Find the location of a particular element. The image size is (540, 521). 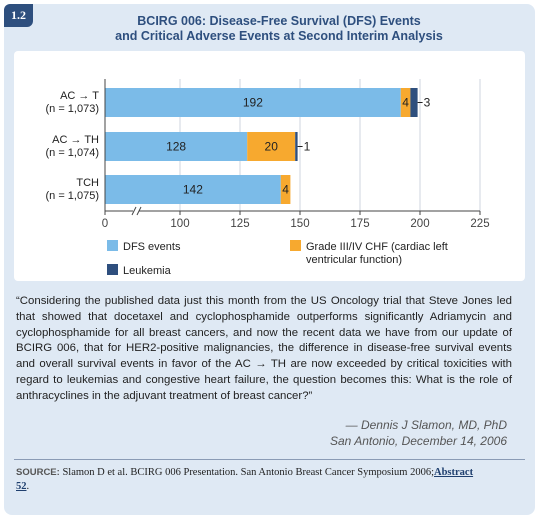

x-tick-label: 200 is located at coordinates (419, 224).